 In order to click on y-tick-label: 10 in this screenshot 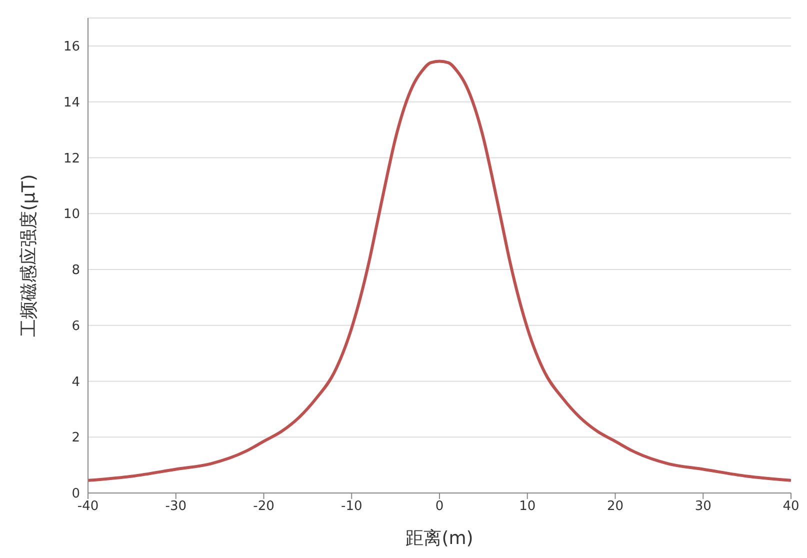, I will do `click(71, 214)`.